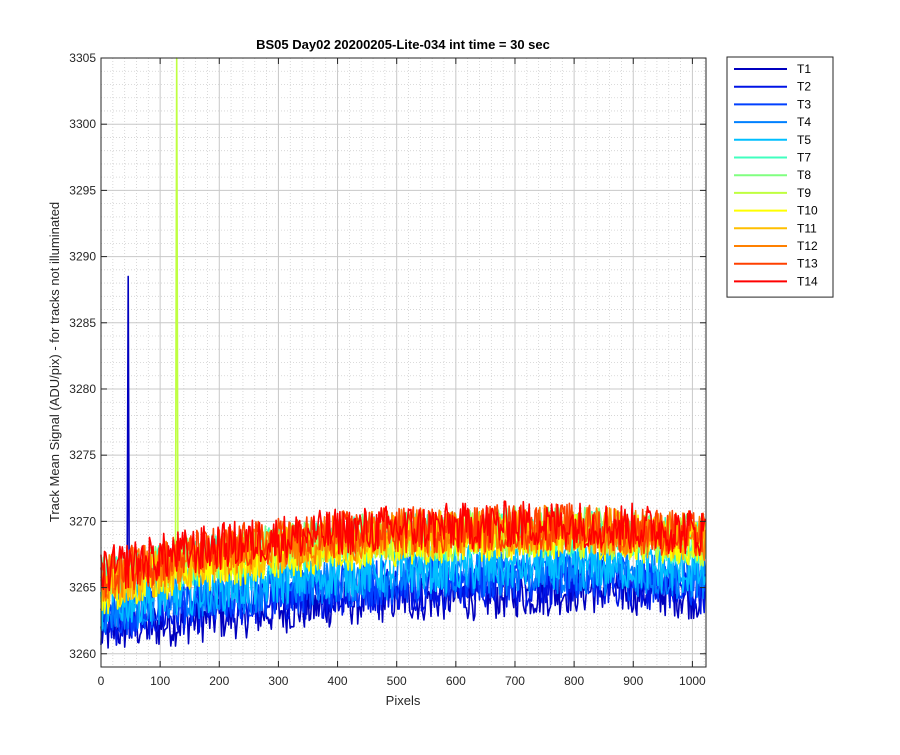 The width and height of the screenshot is (900, 755). What do you see at coordinates (633, 681) in the screenshot?
I see `x-tick-label: 900` at bounding box center [633, 681].